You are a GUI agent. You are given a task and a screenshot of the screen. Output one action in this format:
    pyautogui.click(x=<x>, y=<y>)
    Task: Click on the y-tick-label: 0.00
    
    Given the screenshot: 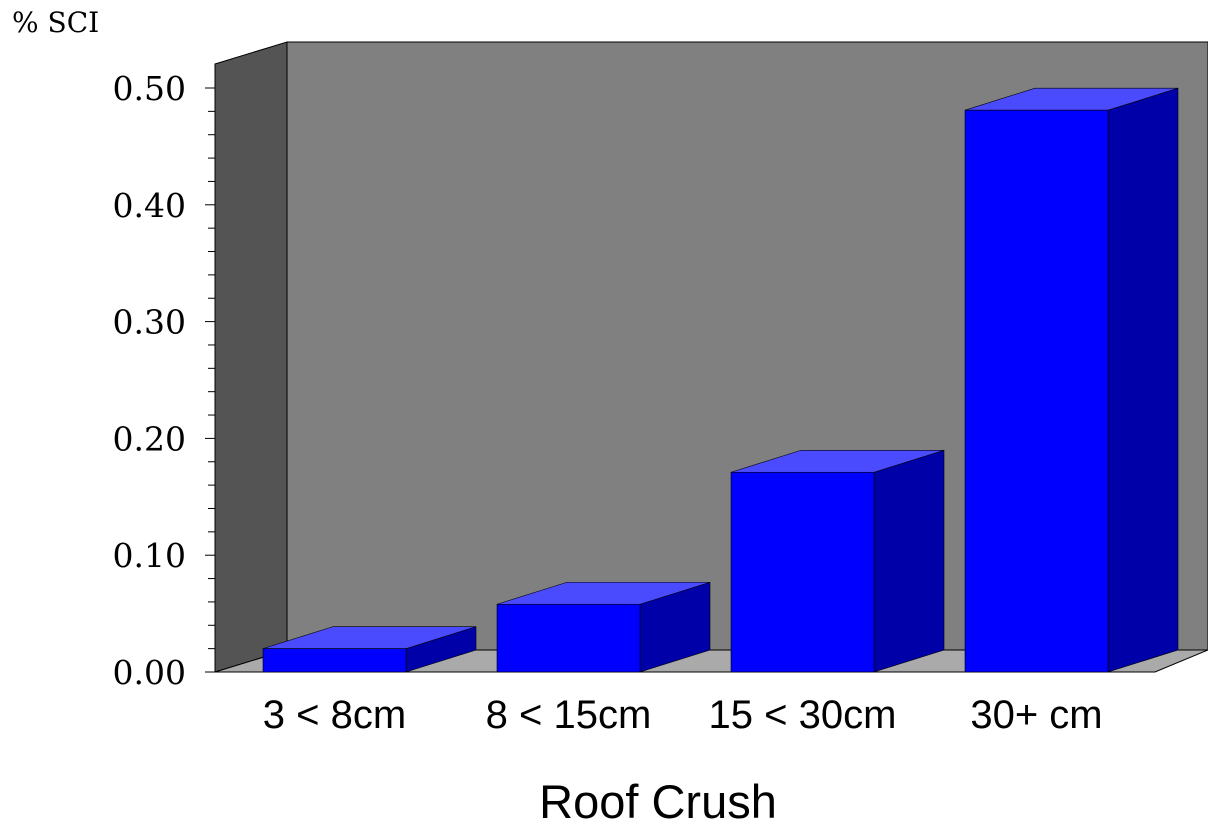 What is the action you would take?
    pyautogui.click(x=149, y=672)
    